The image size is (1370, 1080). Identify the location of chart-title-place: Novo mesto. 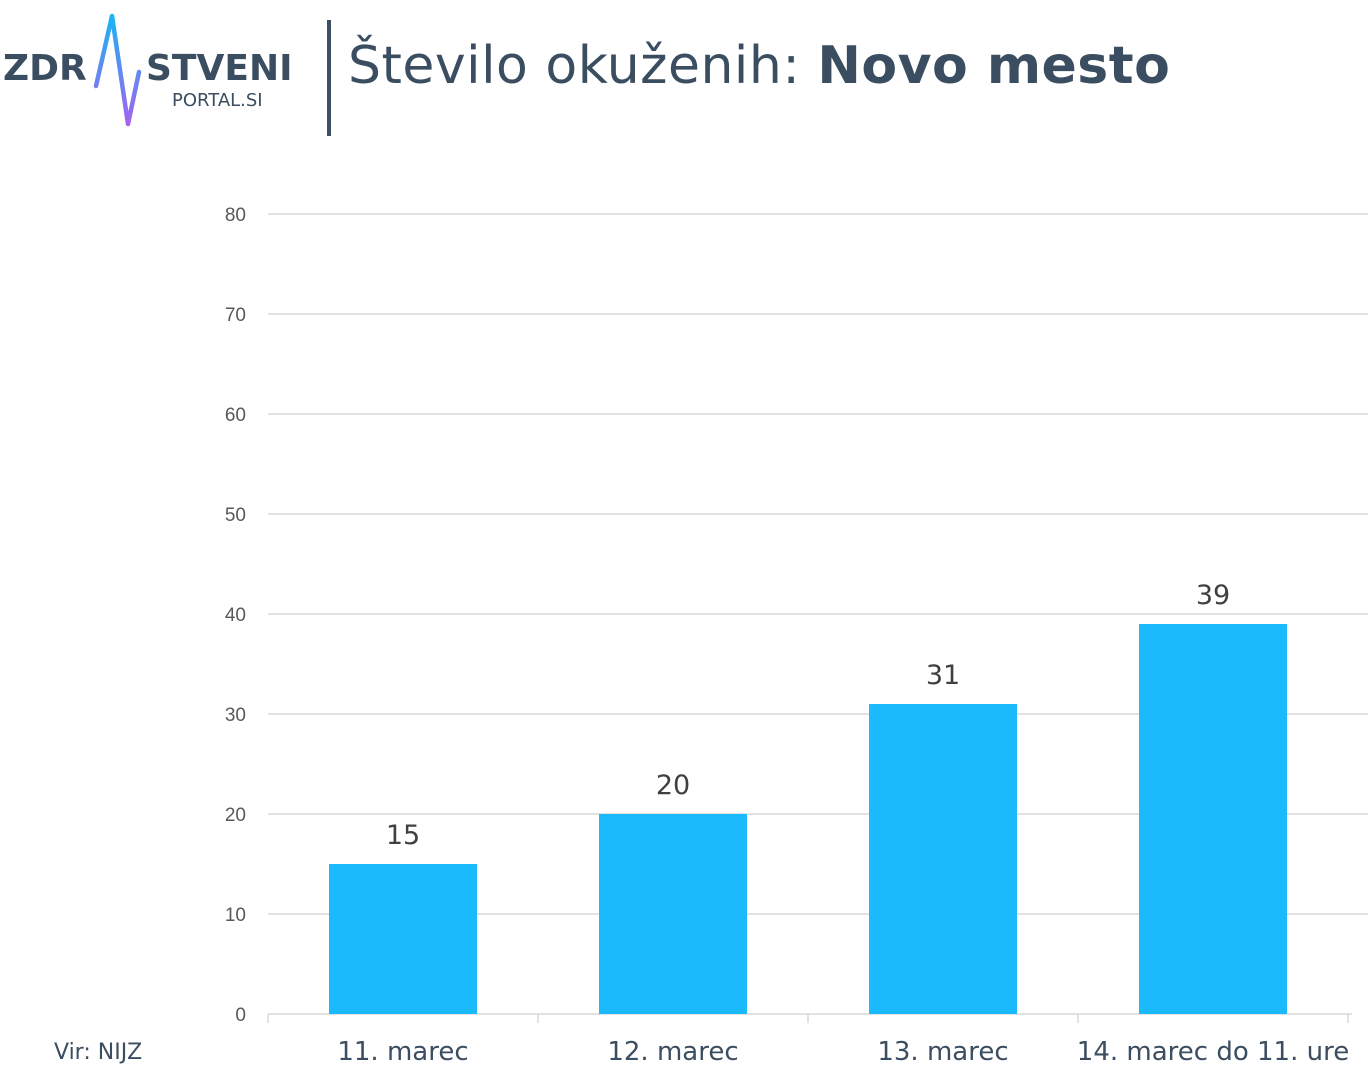
(994, 66).